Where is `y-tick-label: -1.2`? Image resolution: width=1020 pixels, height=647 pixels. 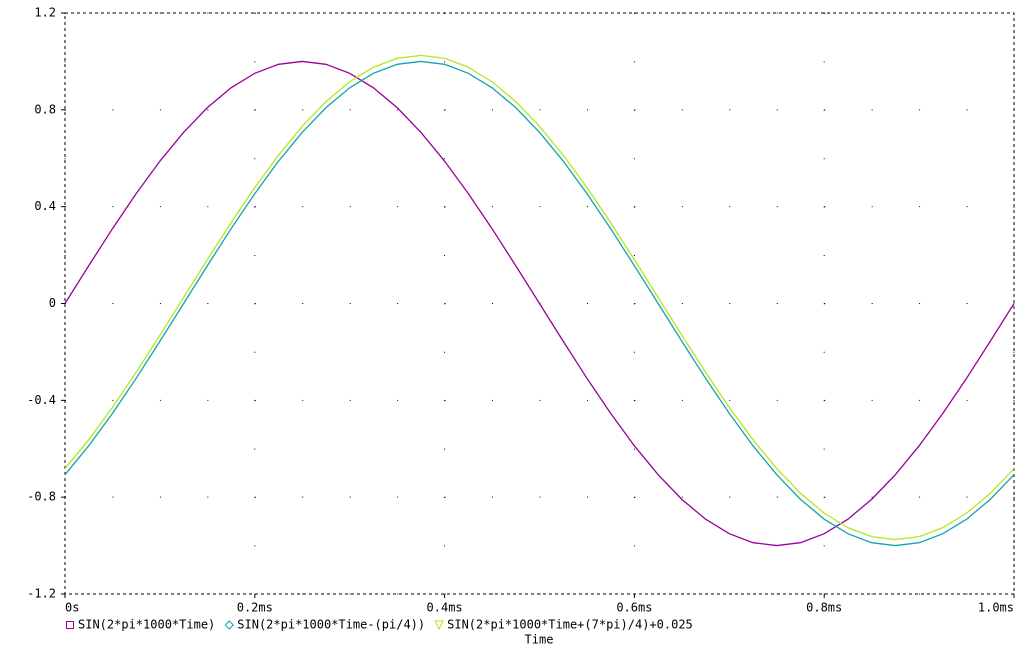
y-tick-label: -1.2 is located at coordinates (41, 594).